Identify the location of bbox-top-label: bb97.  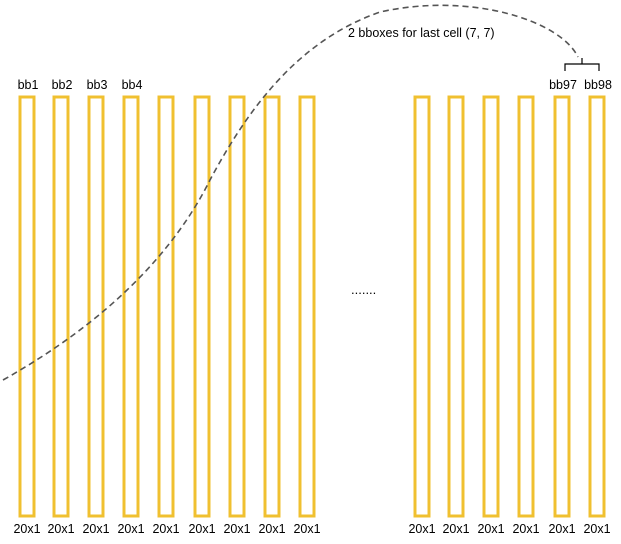
(563, 85).